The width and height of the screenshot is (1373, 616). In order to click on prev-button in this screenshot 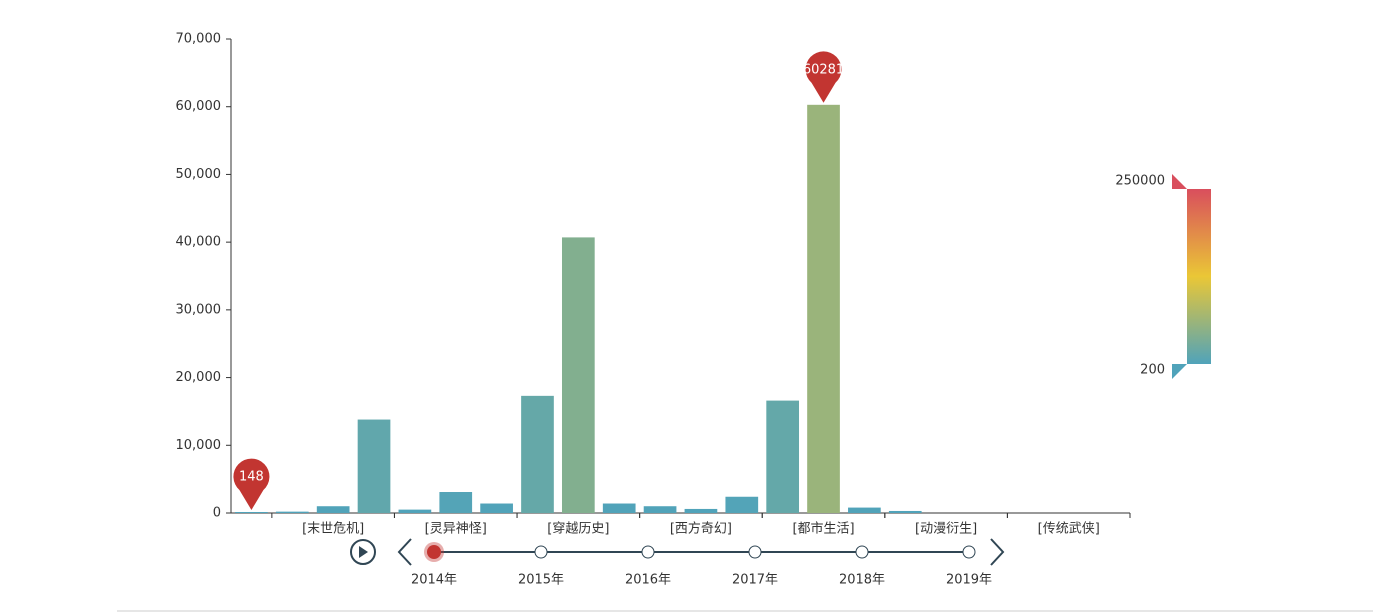, I will do `click(404, 552)`.